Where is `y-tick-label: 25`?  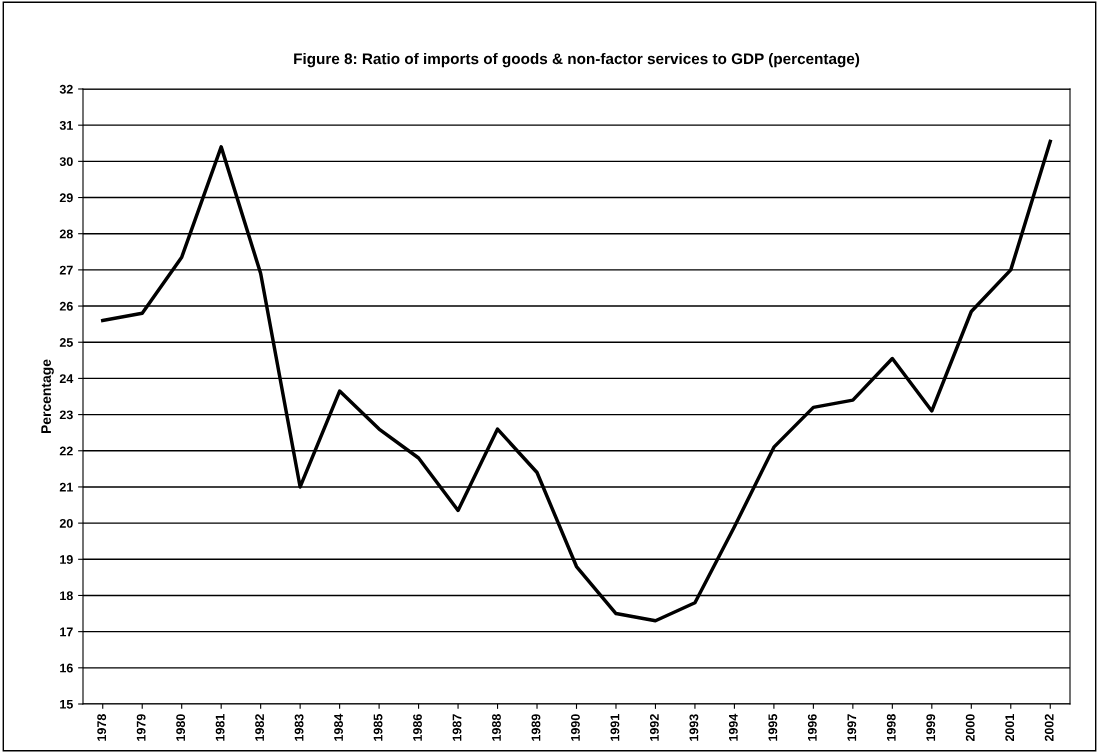
y-tick-label: 25 is located at coordinates (66, 342).